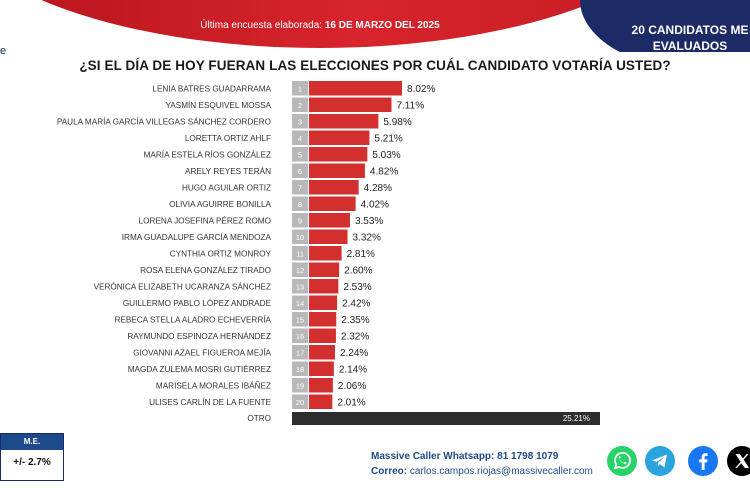 The image size is (750, 500). What do you see at coordinates (690, 30) in the screenshot?
I see `badge-line-1: 20 CANDIDATOS ME` at bounding box center [690, 30].